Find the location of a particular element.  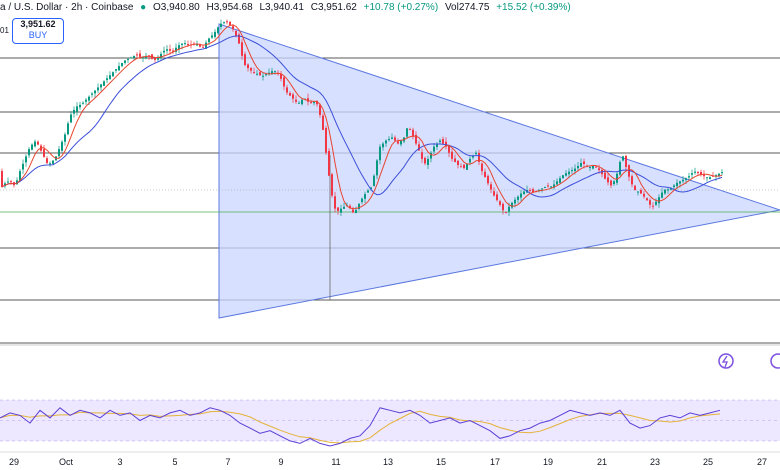

change-value: +10.78 (+0.27%) is located at coordinates (401, 7).